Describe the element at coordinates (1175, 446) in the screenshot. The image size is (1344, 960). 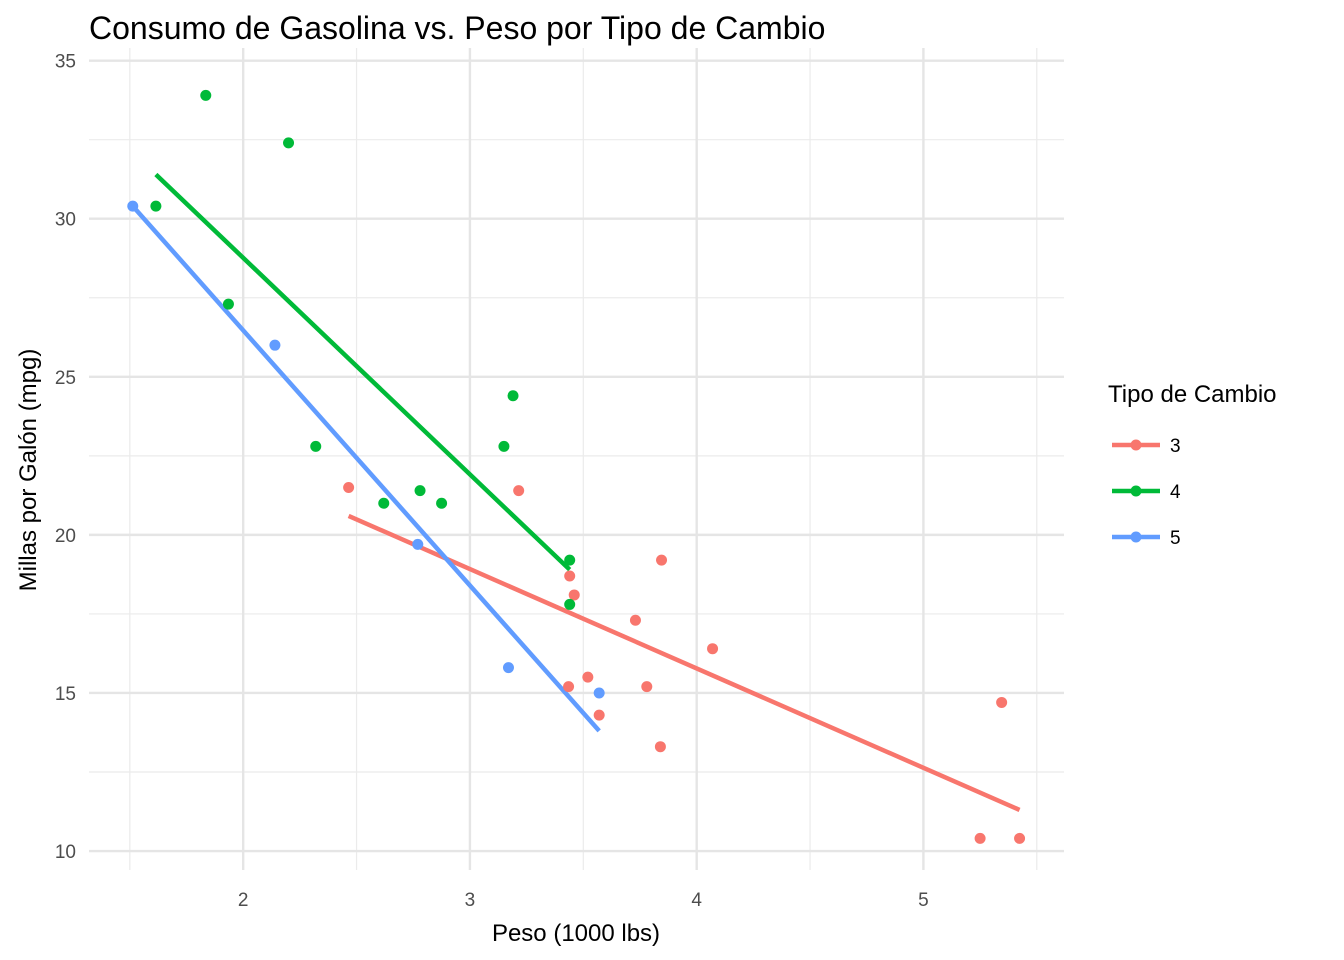
I see `legend-label-3: 3` at that location.